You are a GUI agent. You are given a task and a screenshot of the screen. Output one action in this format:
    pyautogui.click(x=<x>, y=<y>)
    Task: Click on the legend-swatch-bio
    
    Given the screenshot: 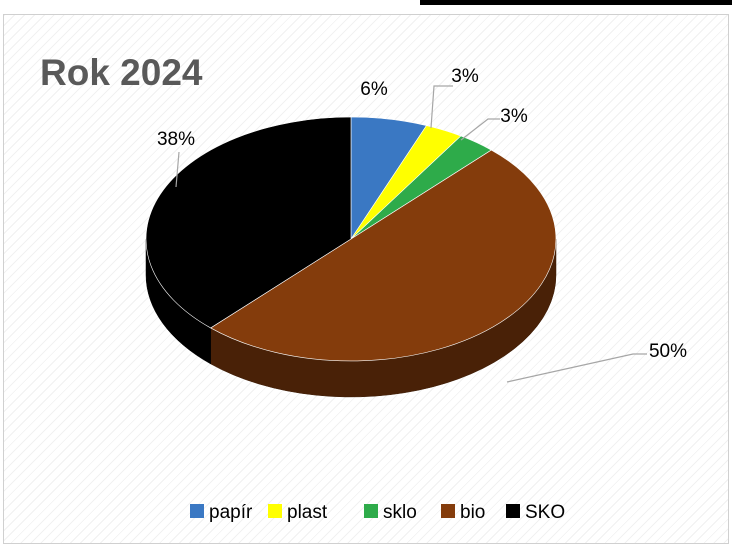 What is the action you would take?
    pyautogui.click(x=448, y=511)
    